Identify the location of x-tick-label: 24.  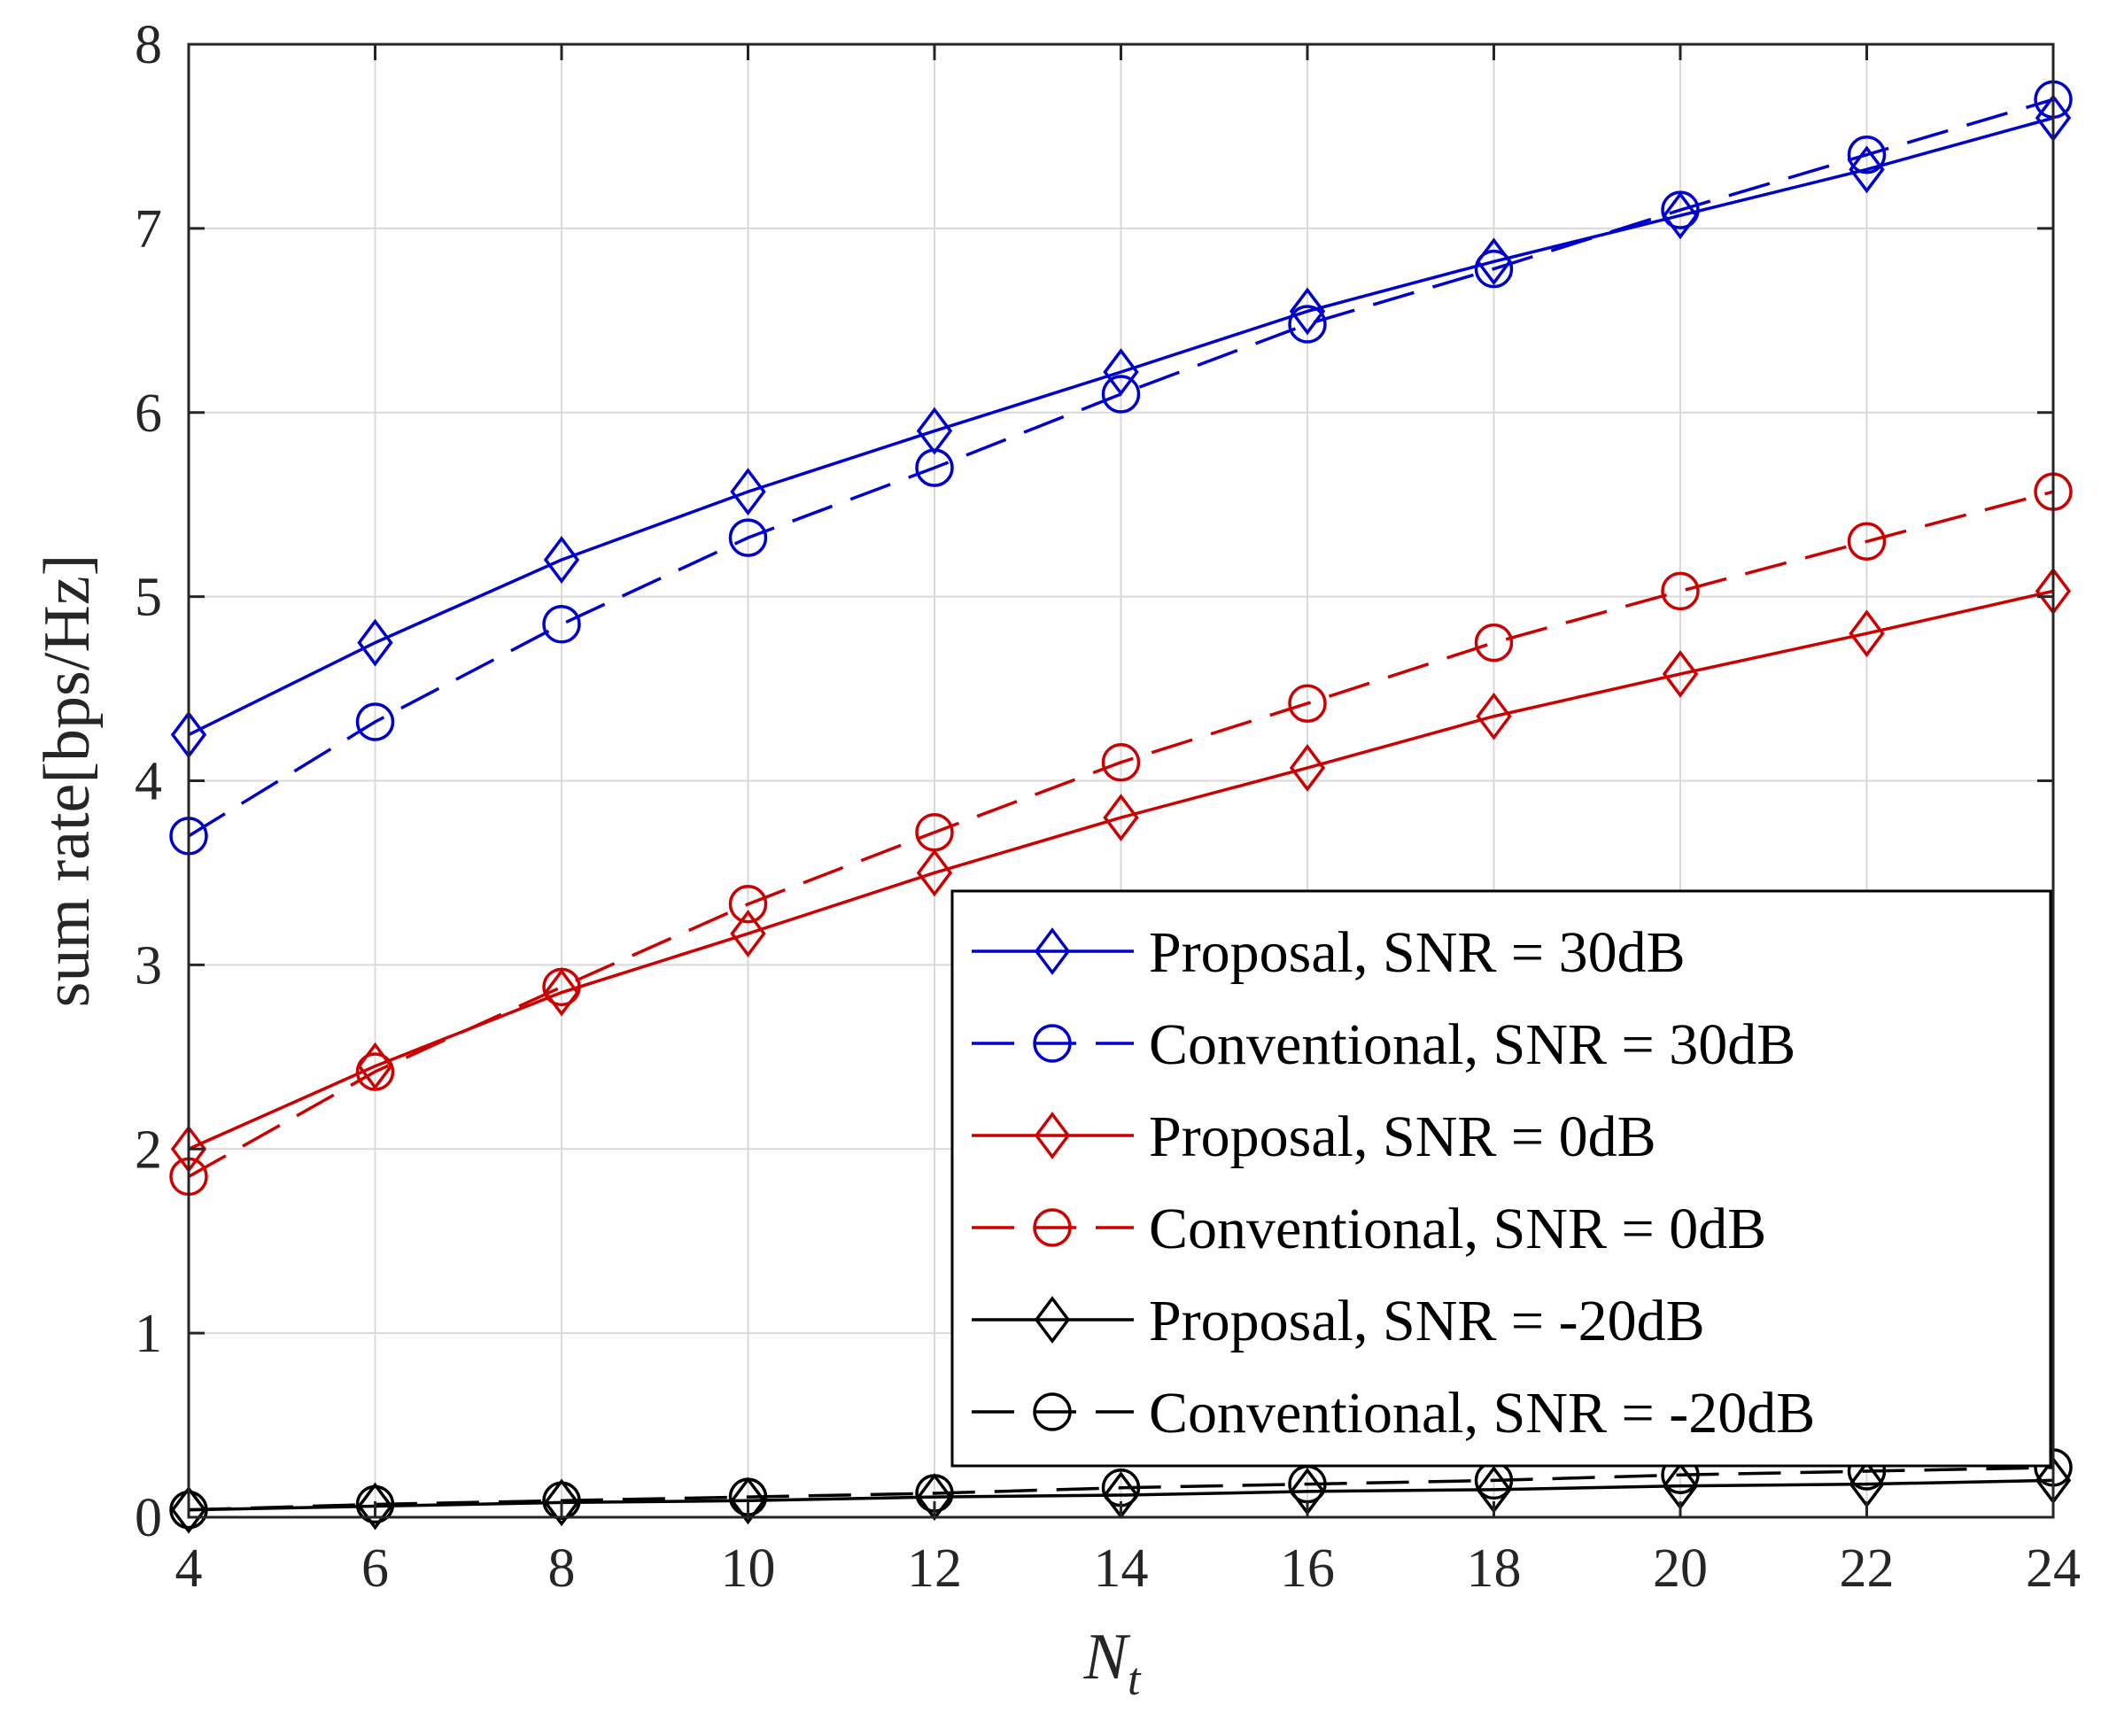
(2053, 1568).